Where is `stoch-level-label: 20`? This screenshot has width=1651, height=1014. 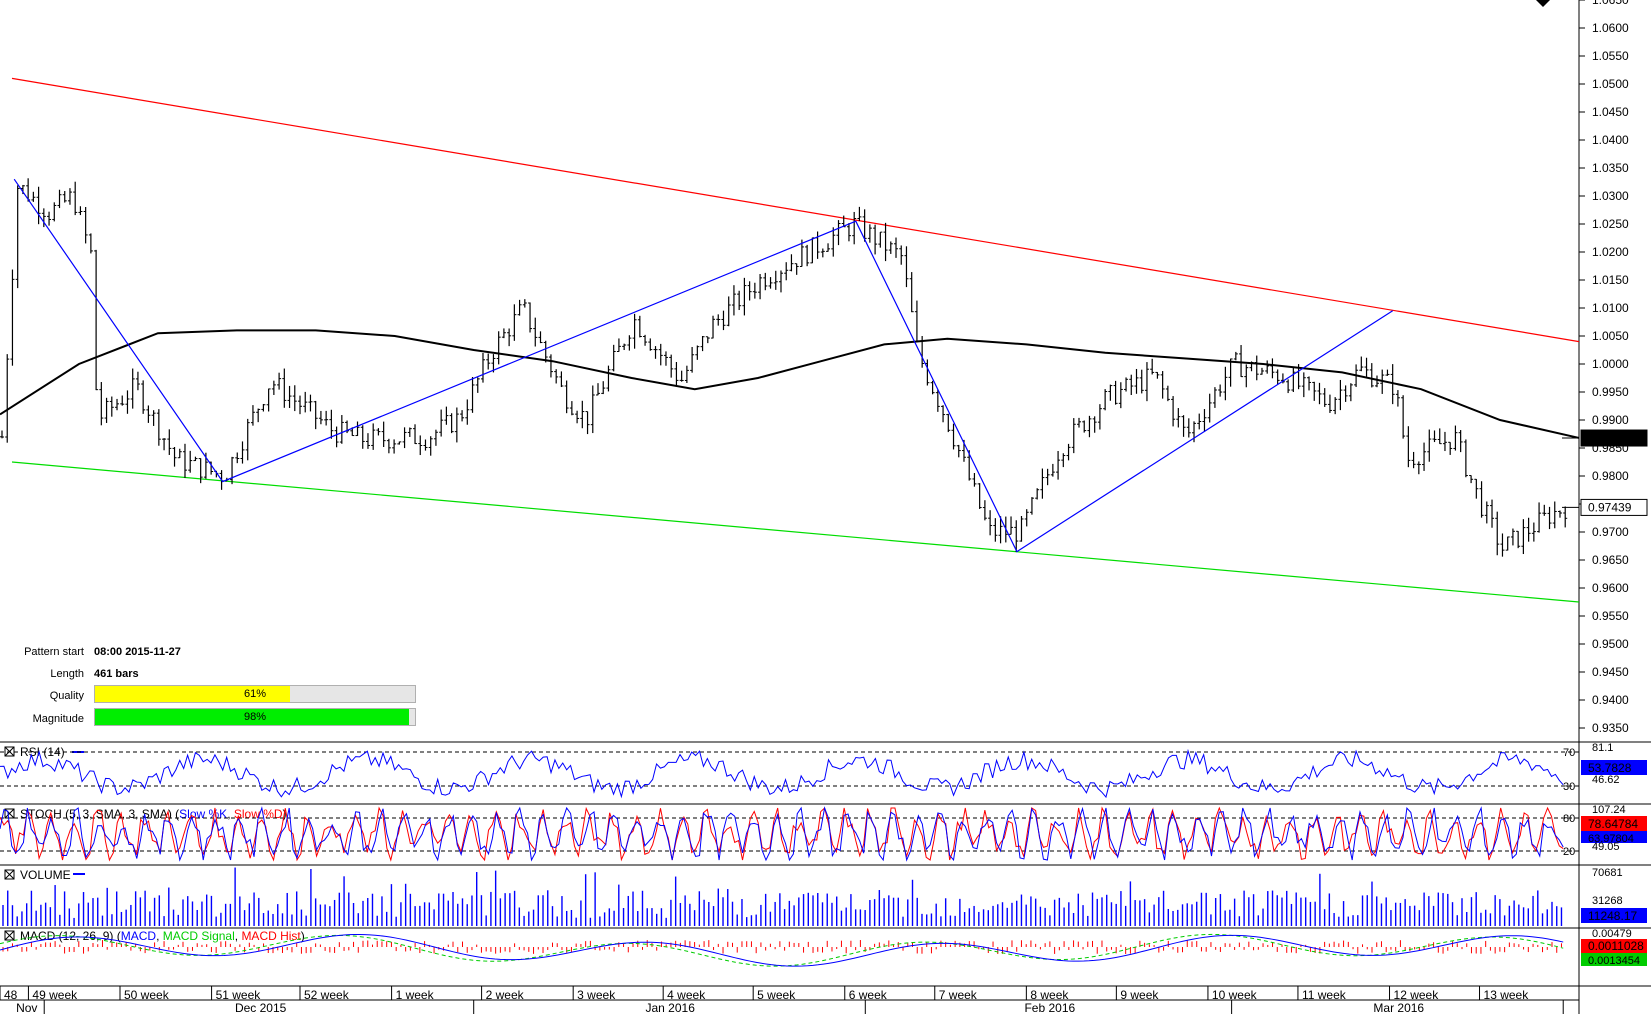 stoch-level-label: 20 is located at coordinates (1569, 852).